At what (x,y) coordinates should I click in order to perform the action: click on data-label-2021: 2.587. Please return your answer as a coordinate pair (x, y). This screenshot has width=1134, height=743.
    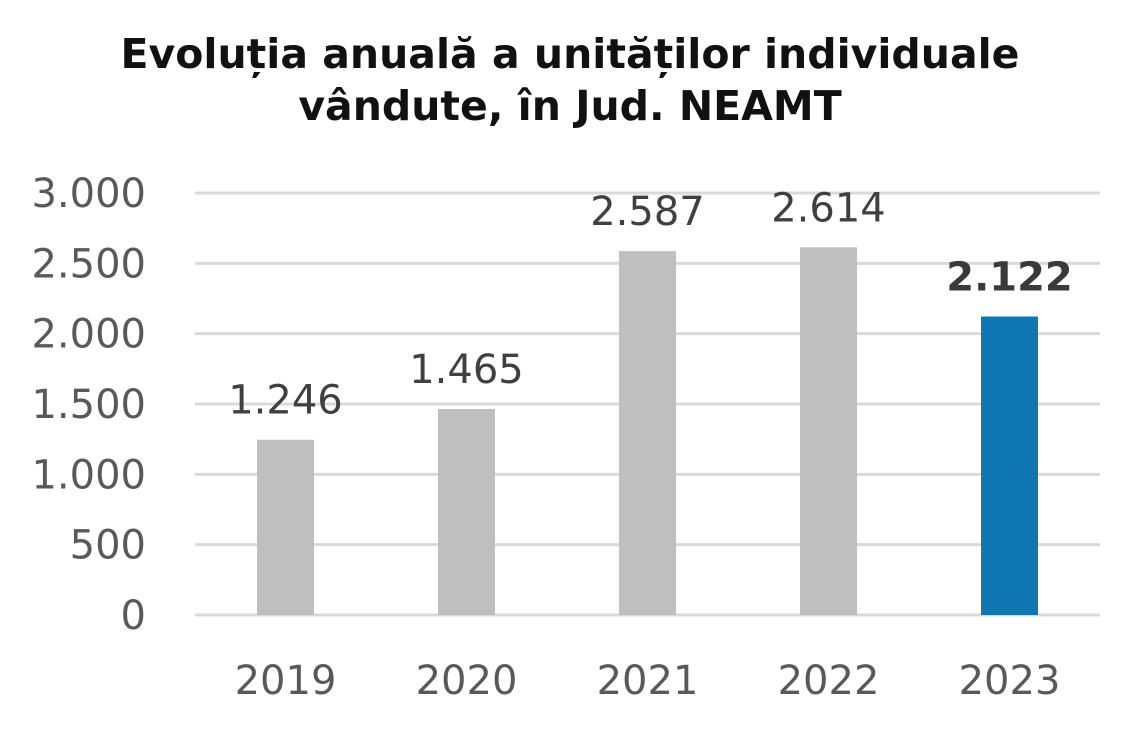
    Looking at the image, I should click on (647, 212).